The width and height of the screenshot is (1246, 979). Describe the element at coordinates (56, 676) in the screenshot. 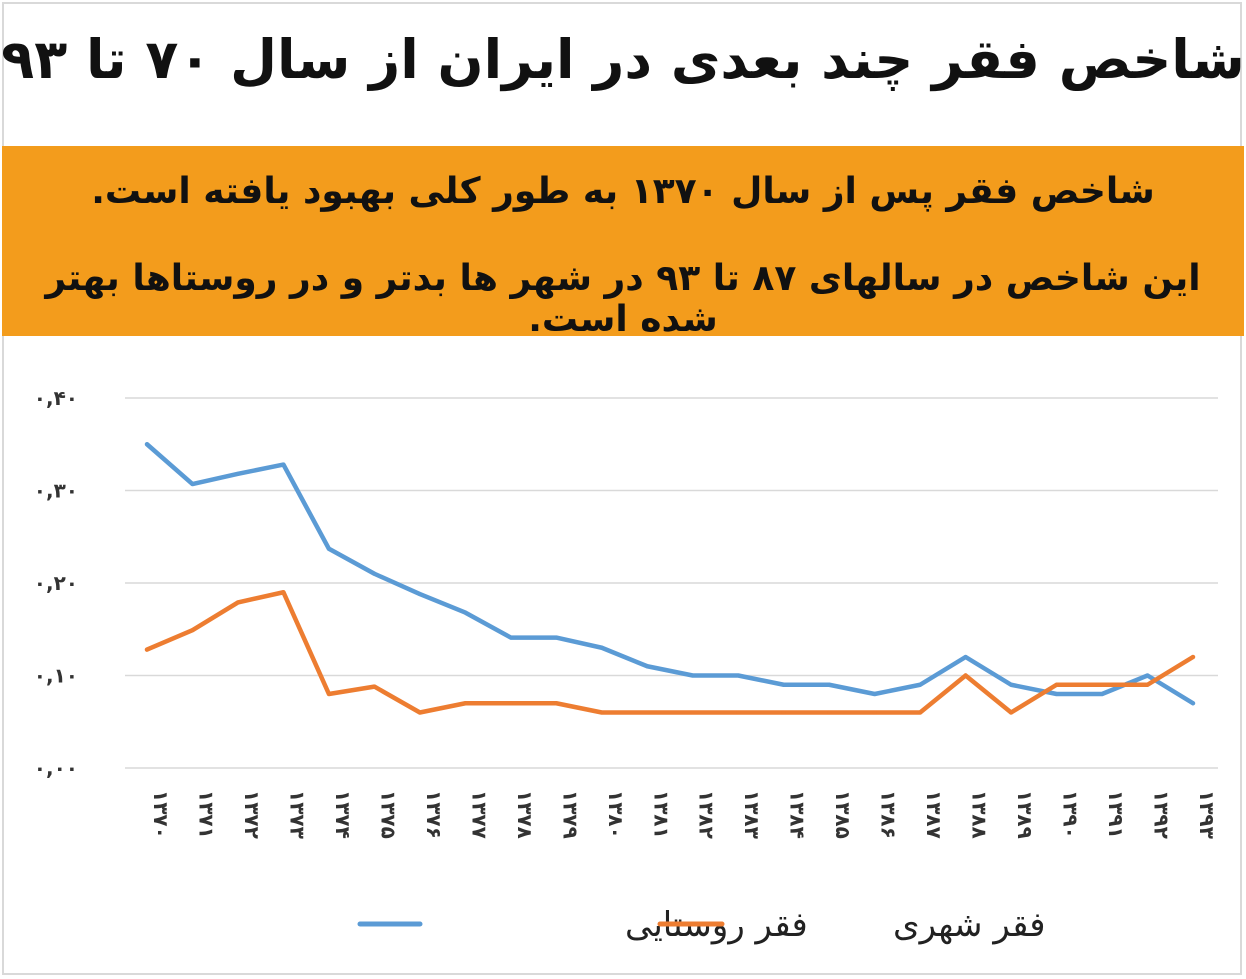

I see `y-tick-label: ۰,۱۰` at that location.